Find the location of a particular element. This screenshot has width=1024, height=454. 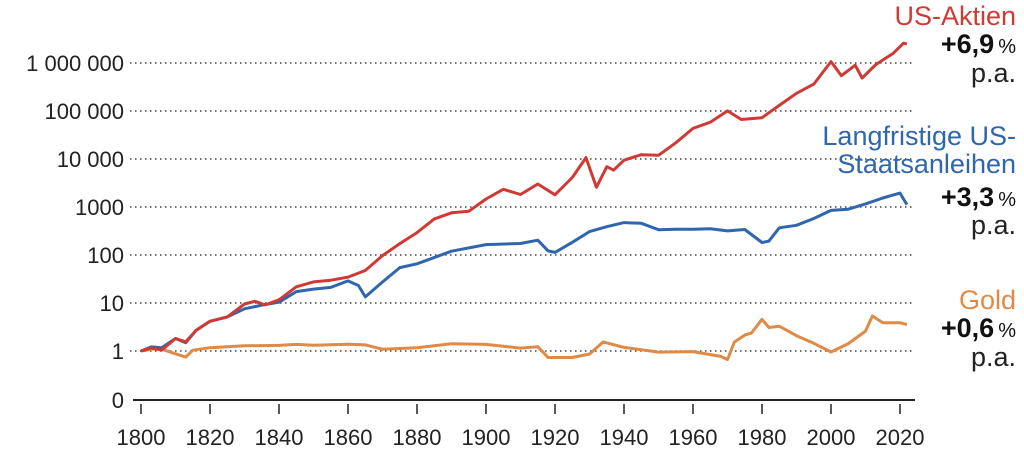

y-tick-label: 0 is located at coordinates (118, 400).